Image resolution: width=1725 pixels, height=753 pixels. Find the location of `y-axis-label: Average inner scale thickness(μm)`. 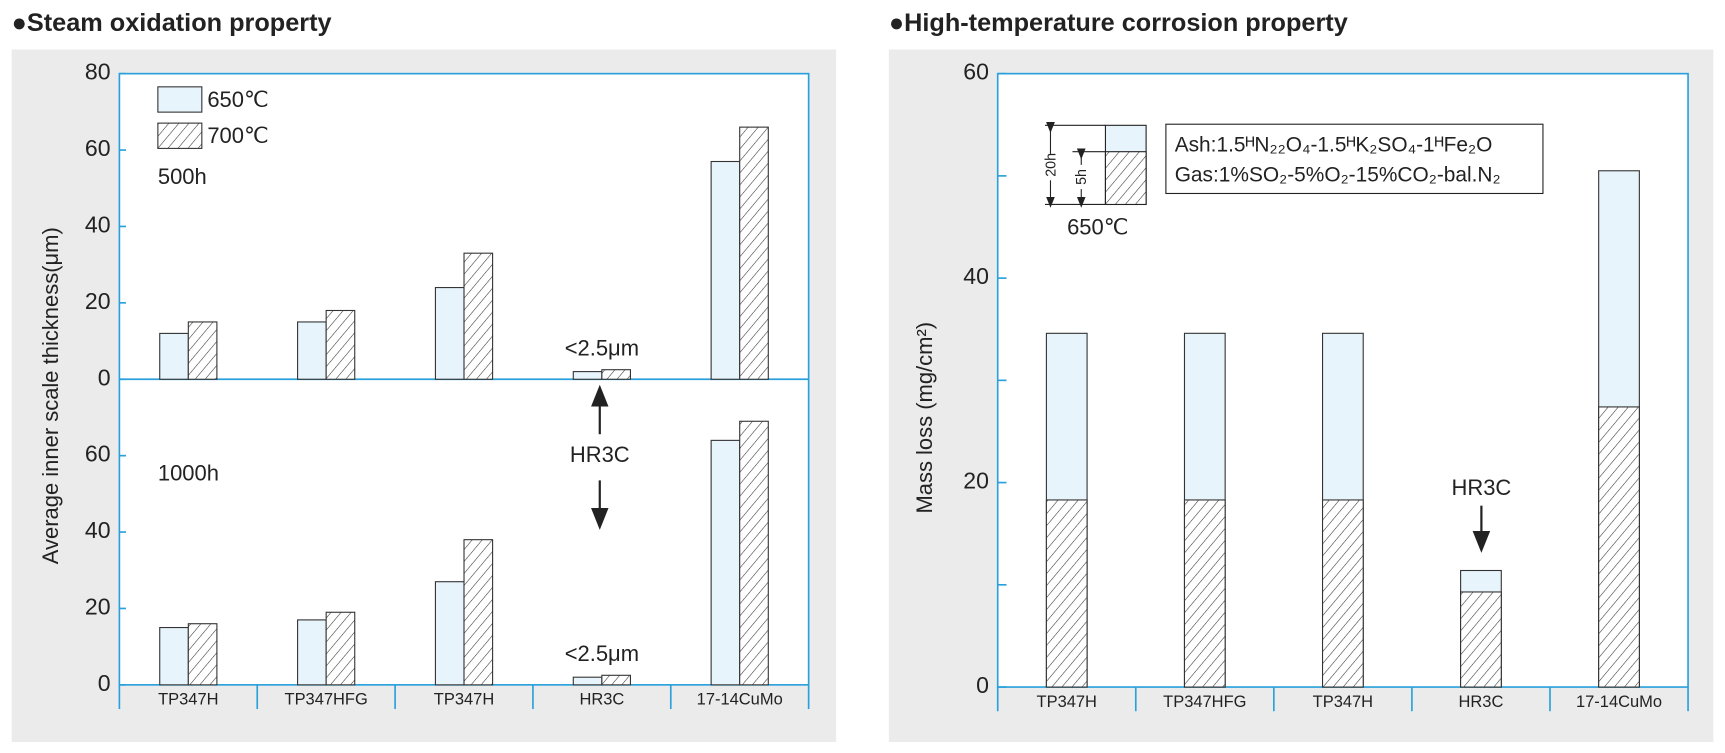

y-axis-label: Average inner scale thickness(μm) is located at coordinates (50, 395).